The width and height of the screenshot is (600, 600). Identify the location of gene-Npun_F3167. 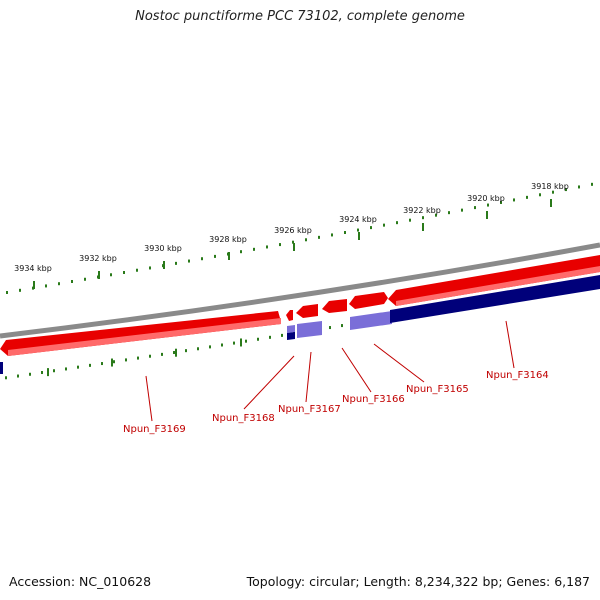
(307, 311).